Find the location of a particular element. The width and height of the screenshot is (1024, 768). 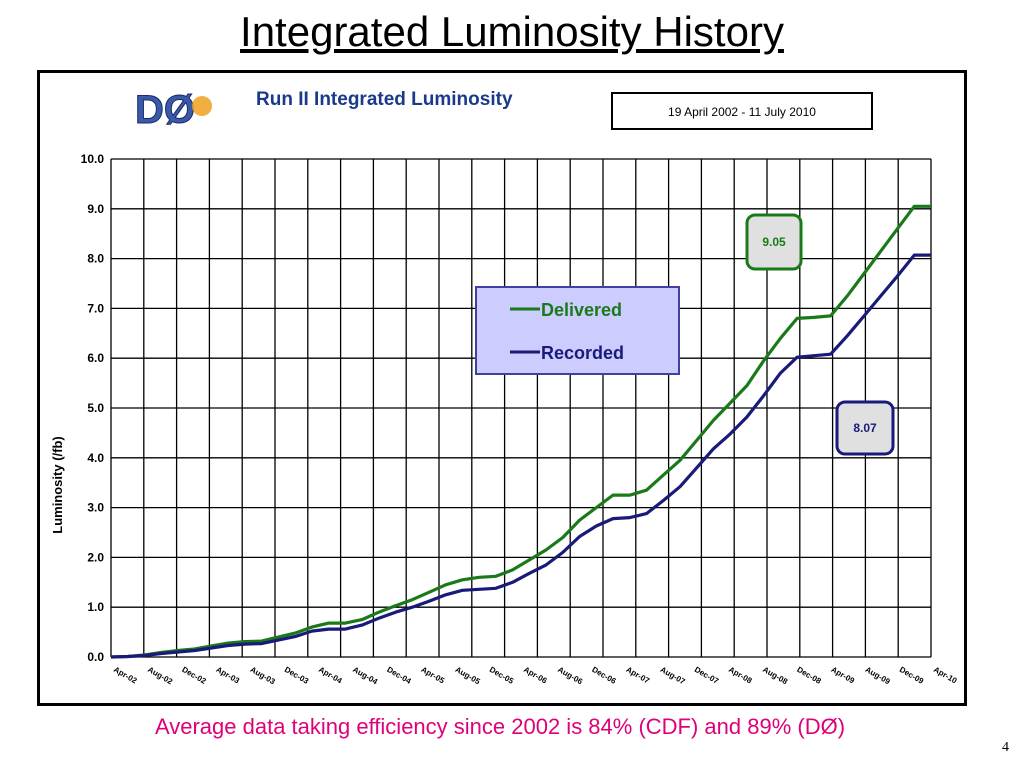

callout-recorded-value: 8.07 is located at coordinates (865, 428).